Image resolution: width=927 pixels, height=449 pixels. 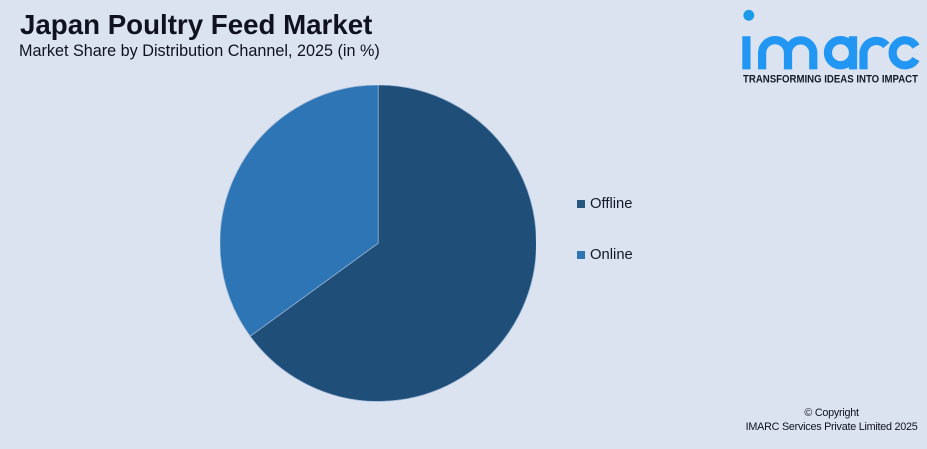 I want to click on svg-text: TRANSFORMING IDEAS INTO IMPACT, so click(x=830, y=80).